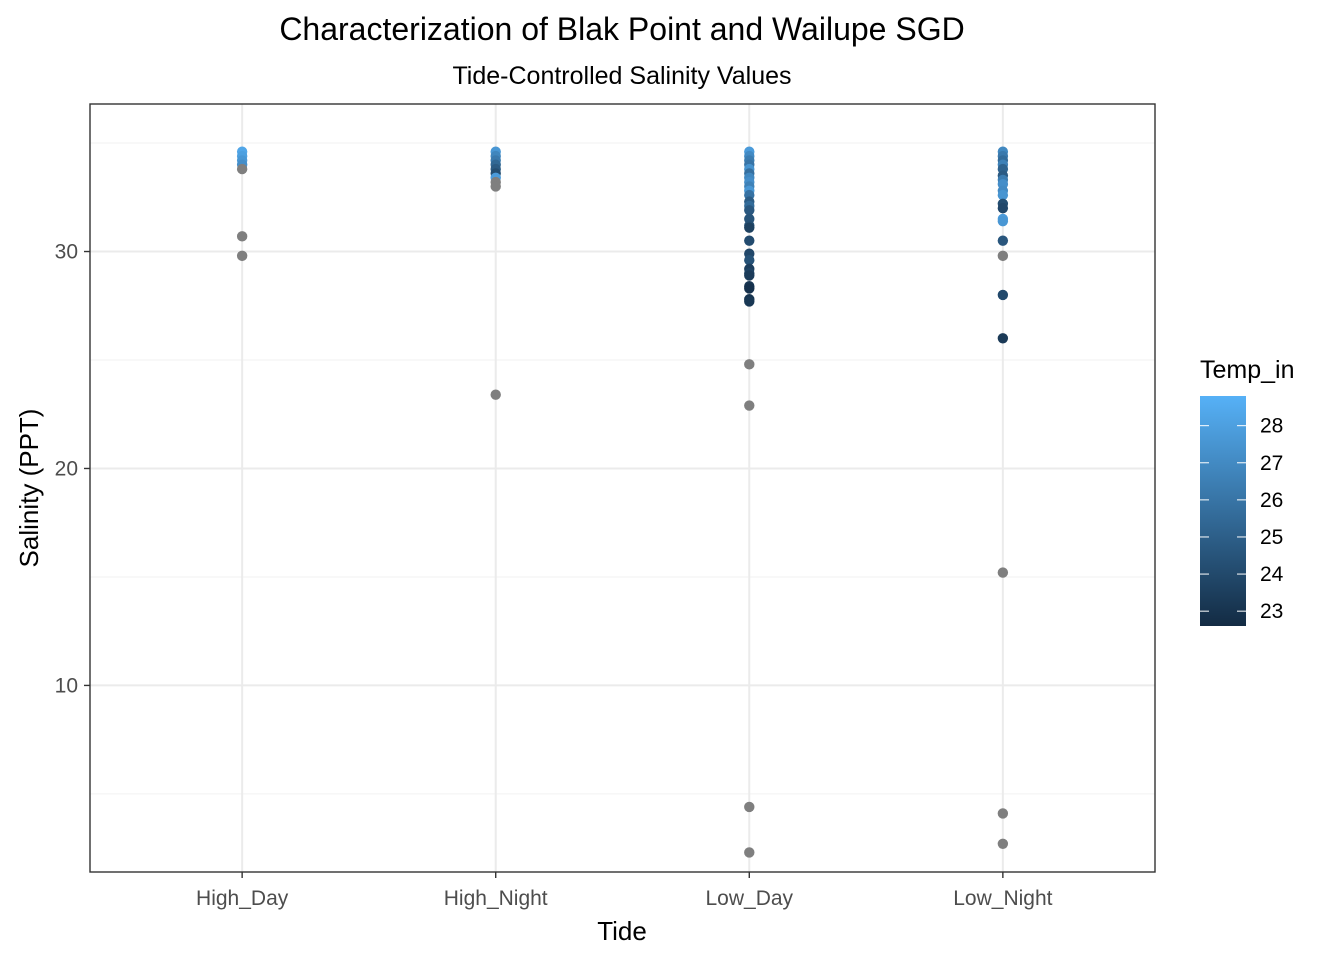 This screenshot has width=1344, height=960. I want to click on x-tick-label: High_Night, so click(496, 898).